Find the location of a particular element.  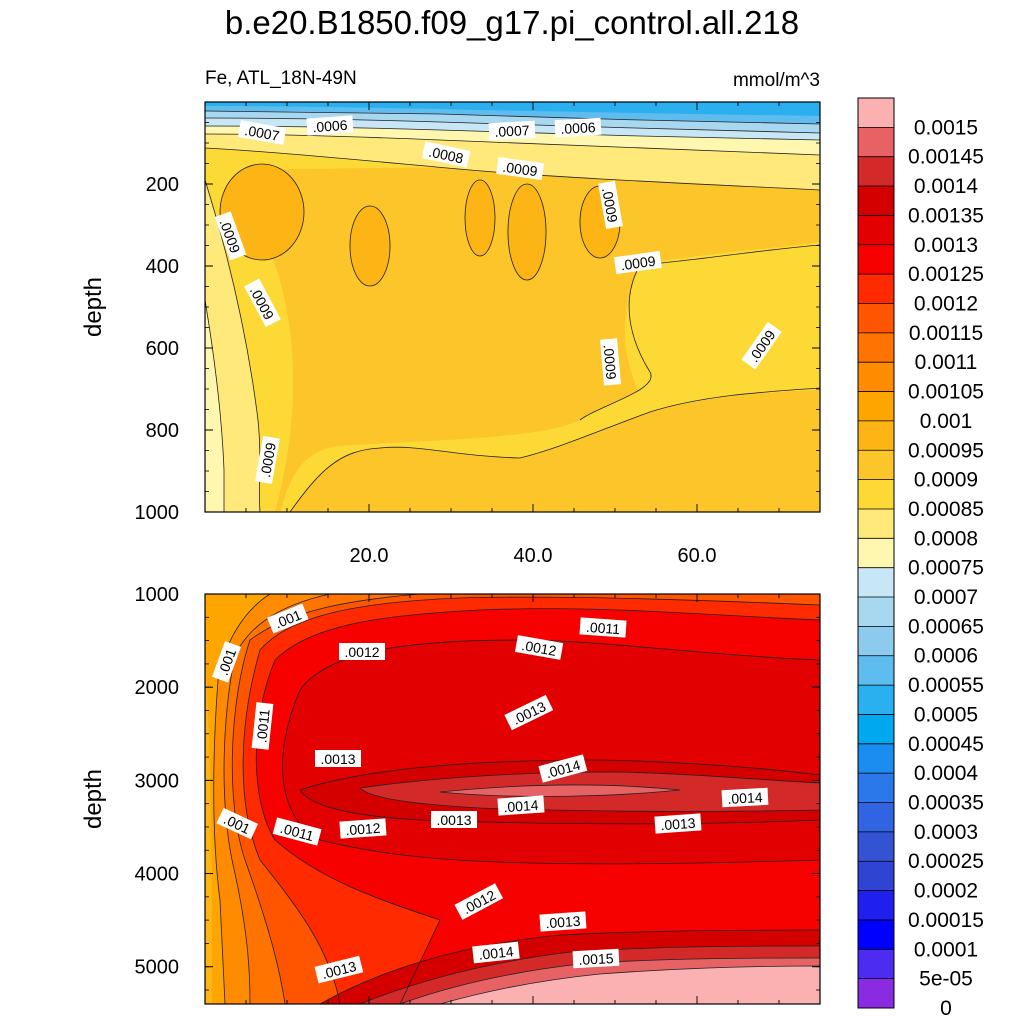

colorbar-label: 0.00125 is located at coordinates (946, 274).